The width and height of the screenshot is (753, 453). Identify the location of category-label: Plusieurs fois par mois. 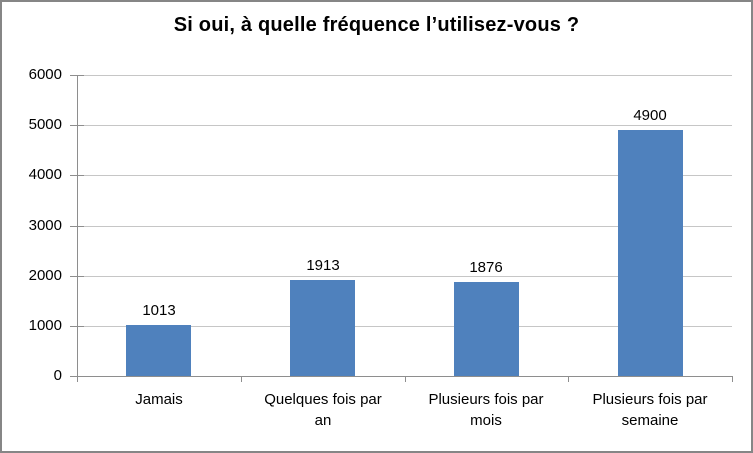
(486, 410).